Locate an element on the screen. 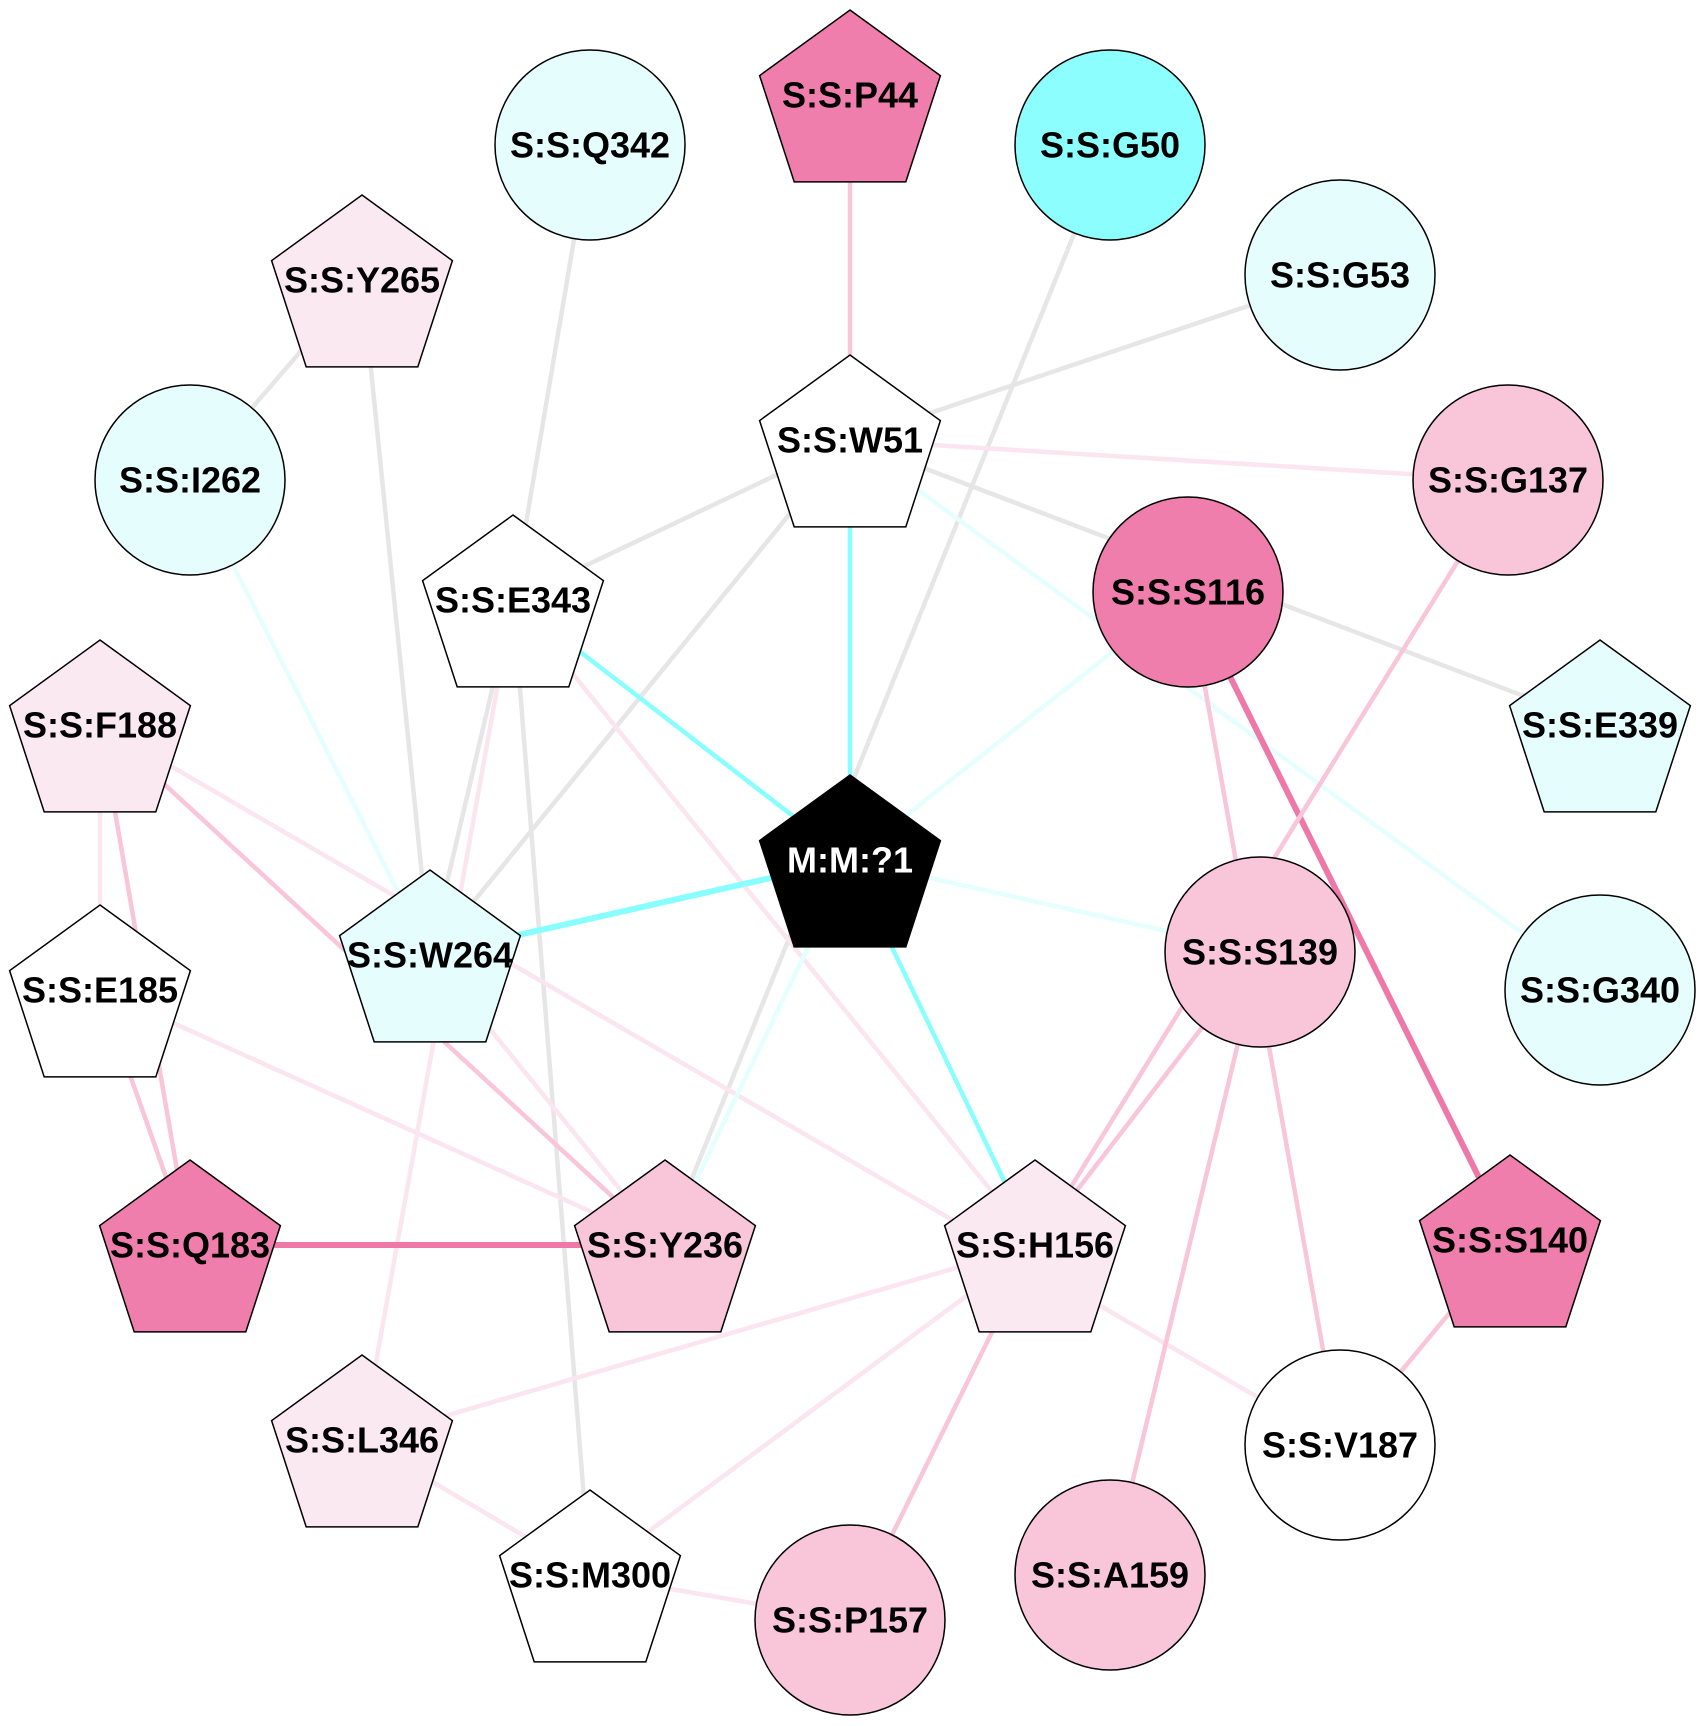  node-label: S:S:G137 is located at coordinates (1508, 480).